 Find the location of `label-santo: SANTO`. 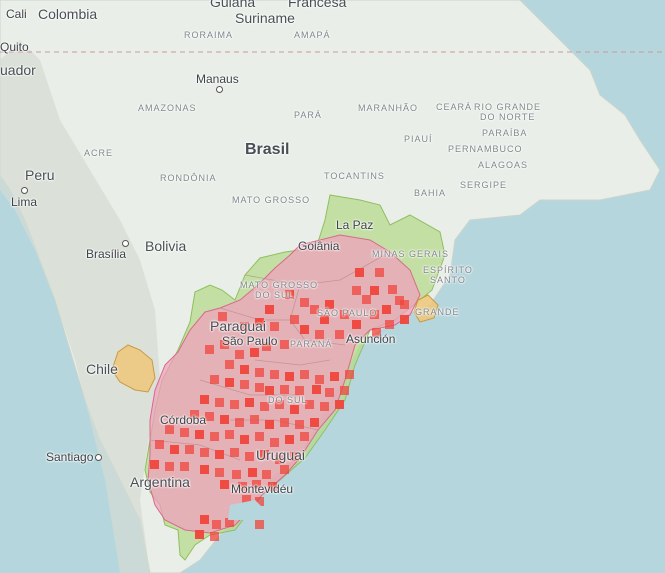

label-santo: SANTO is located at coordinates (448, 280).